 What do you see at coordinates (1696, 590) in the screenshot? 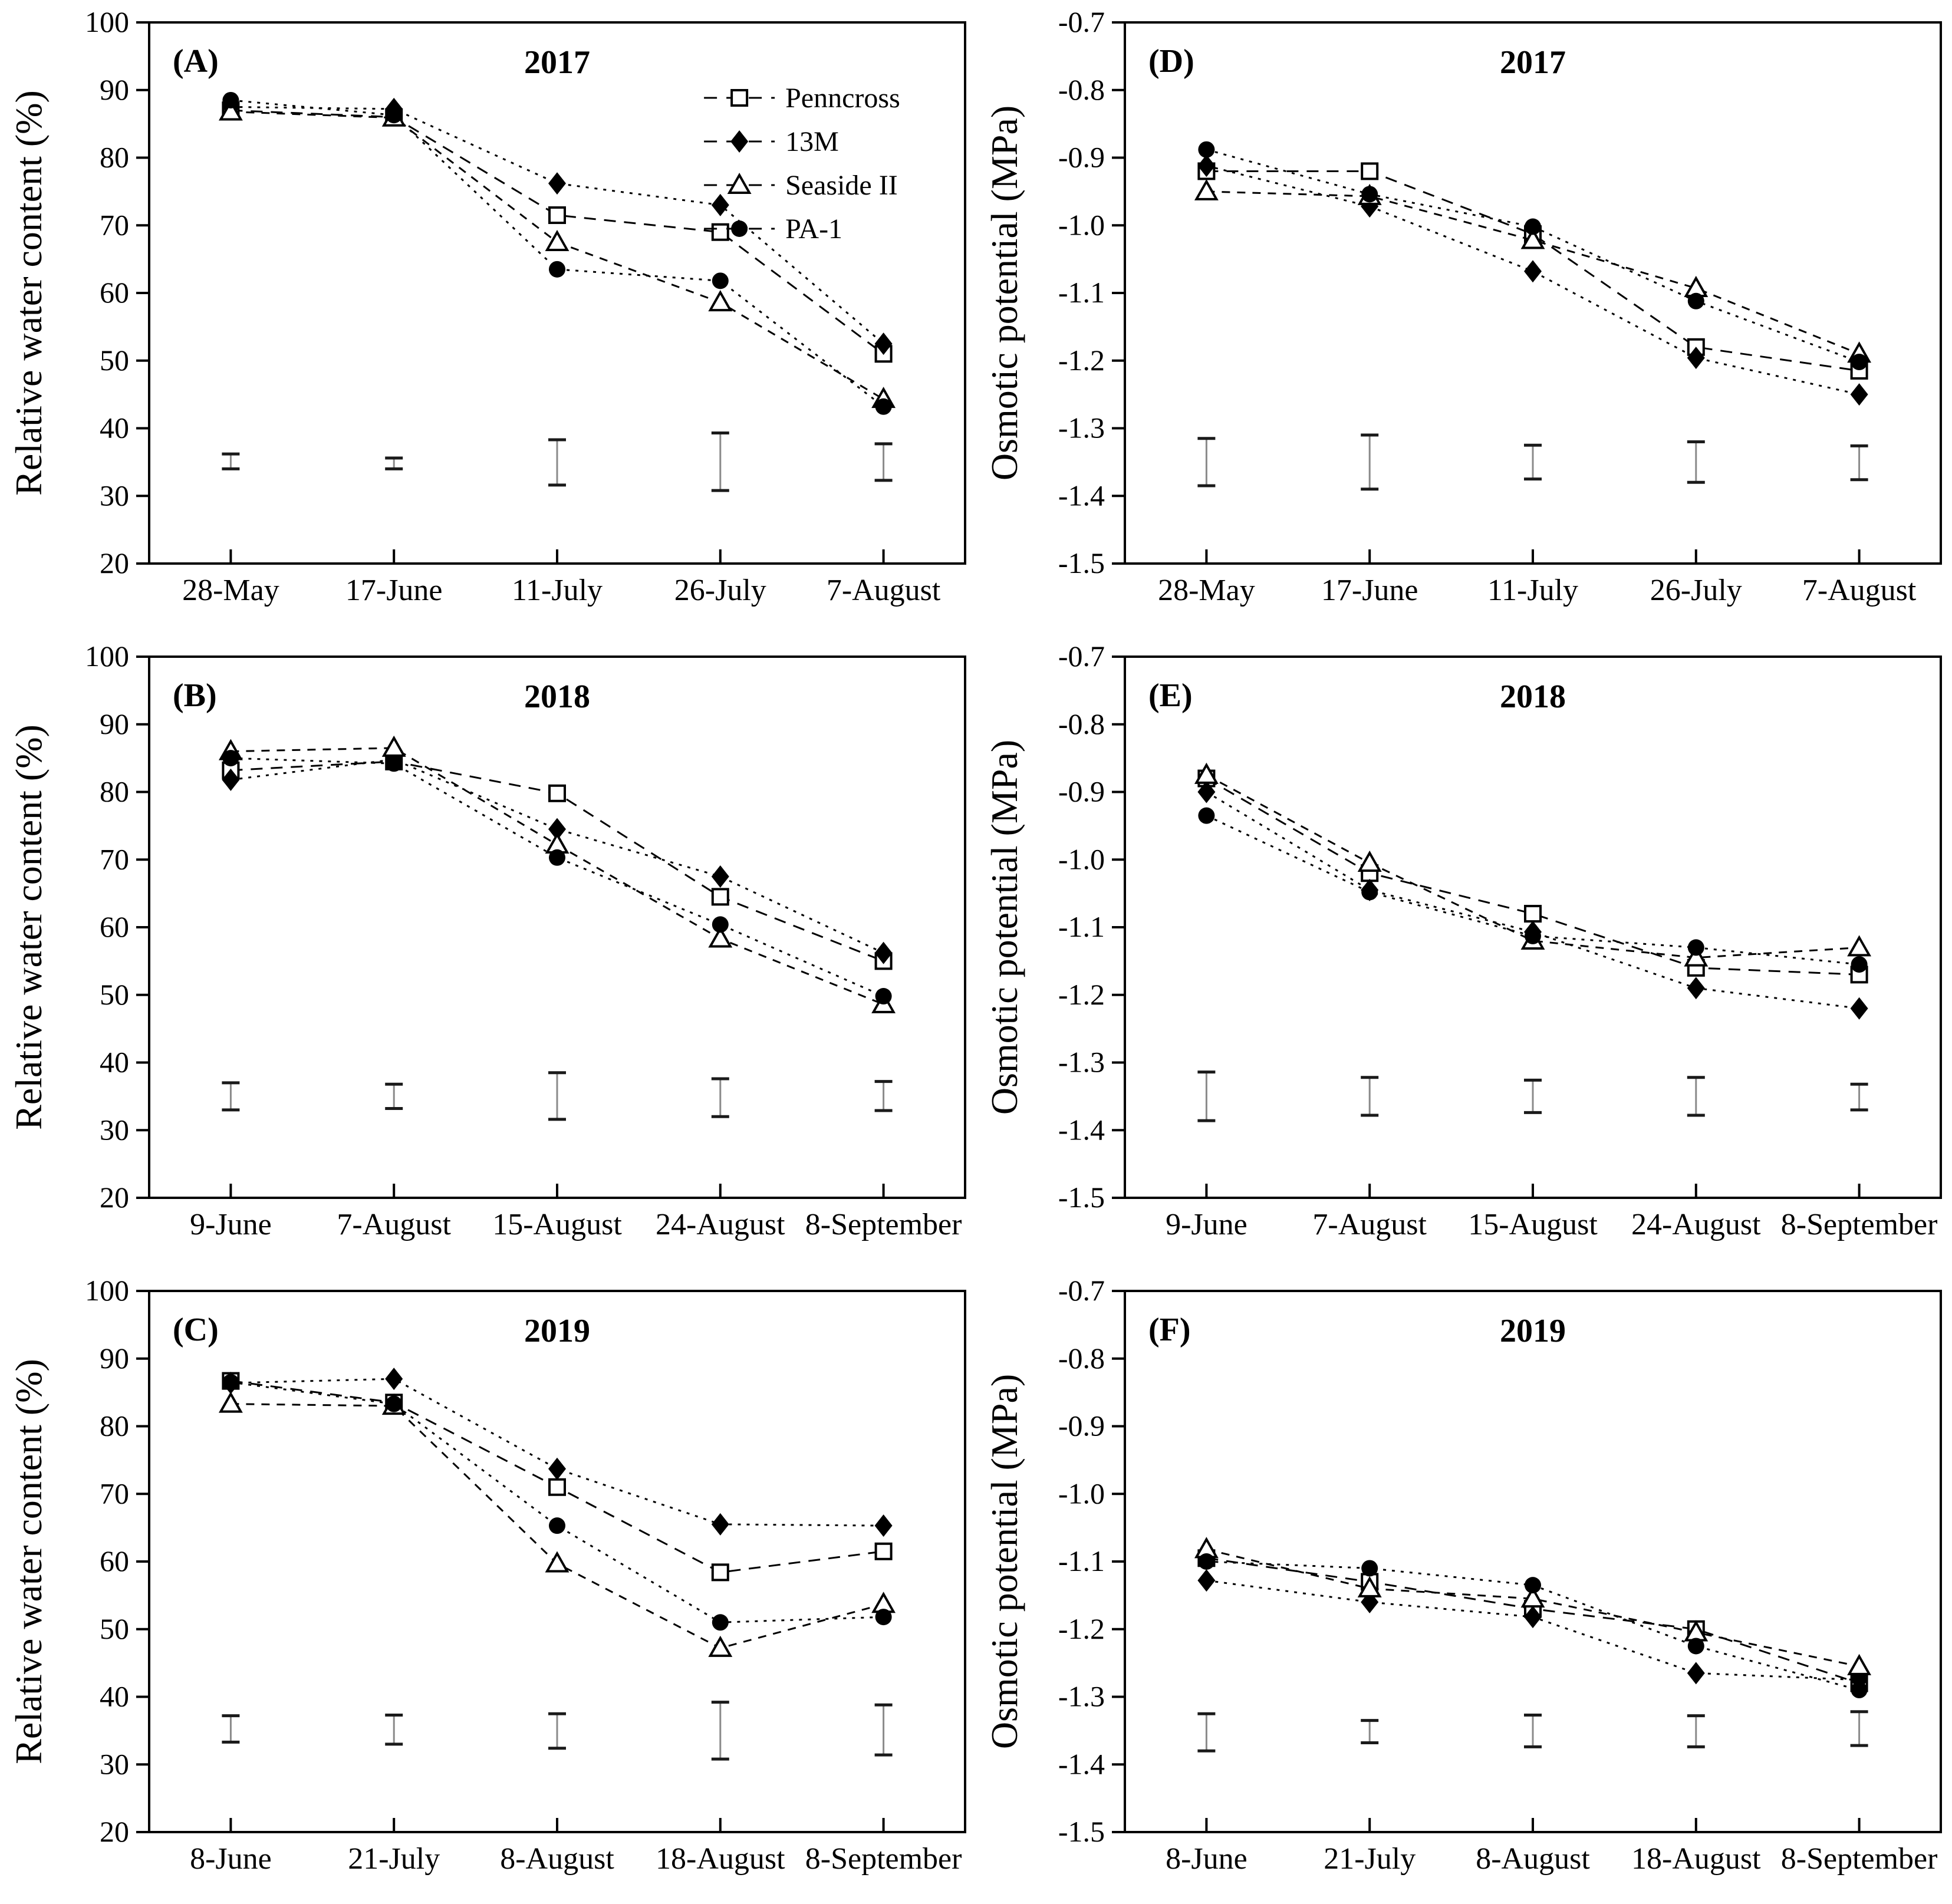
I see `x-tick-label: 26-July` at bounding box center [1696, 590].